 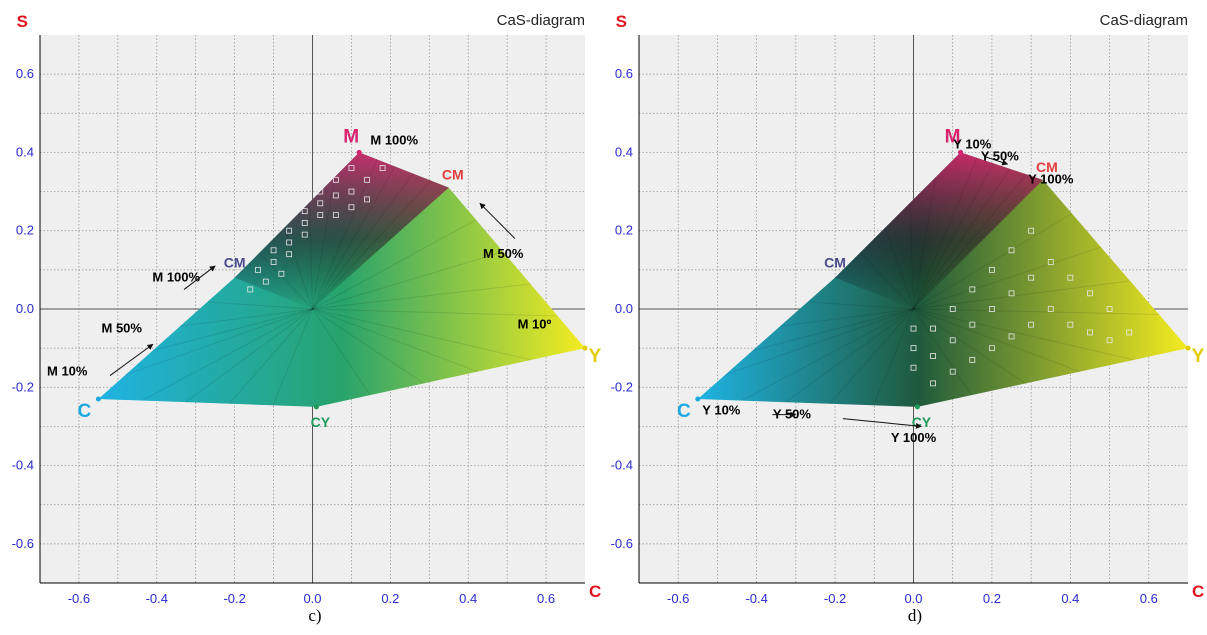 What do you see at coordinates (23, 543) in the screenshot?
I see `y-tick-label: -0.6` at bounding box center [23, 543].